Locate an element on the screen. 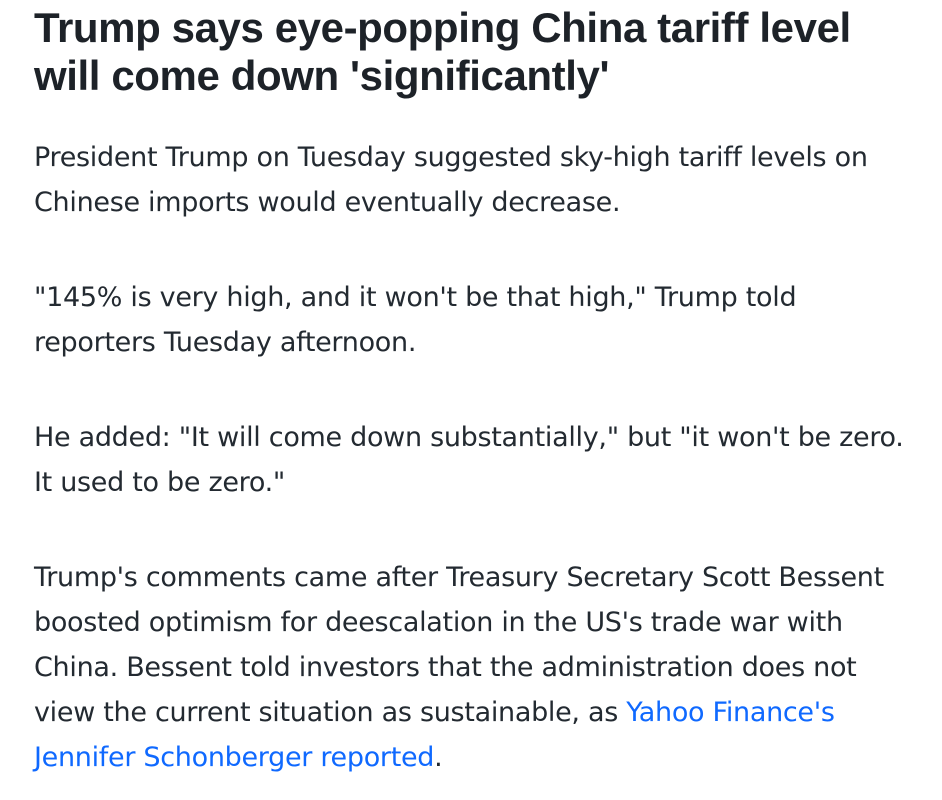 The height and width of the screenshot is (800, 942). paragraph-4-end: . is located at coordinates (438, 757).